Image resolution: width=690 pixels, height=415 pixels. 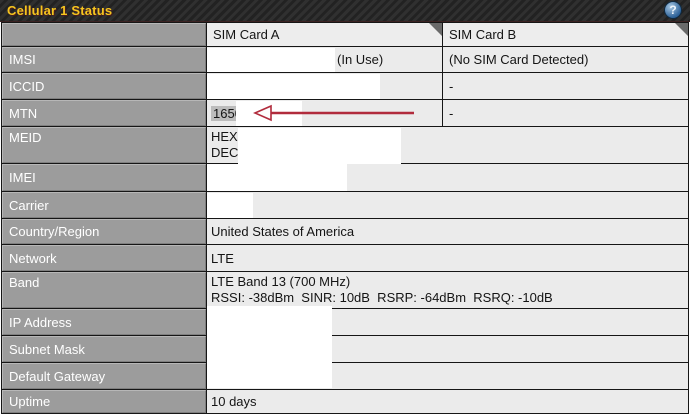 What do you see at coordinates (104, 177) in the screenshot?
I see `row-label-imei: IMEI` at bounding box center [104, 177].